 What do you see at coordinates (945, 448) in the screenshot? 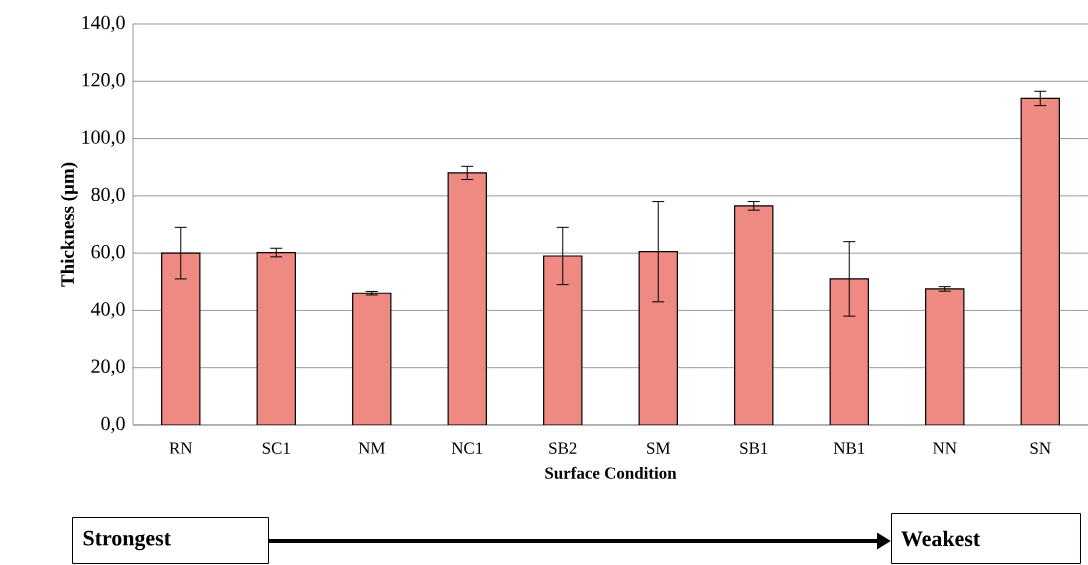
I see `x-tick-label: NN` at bounding box center [945, 448].